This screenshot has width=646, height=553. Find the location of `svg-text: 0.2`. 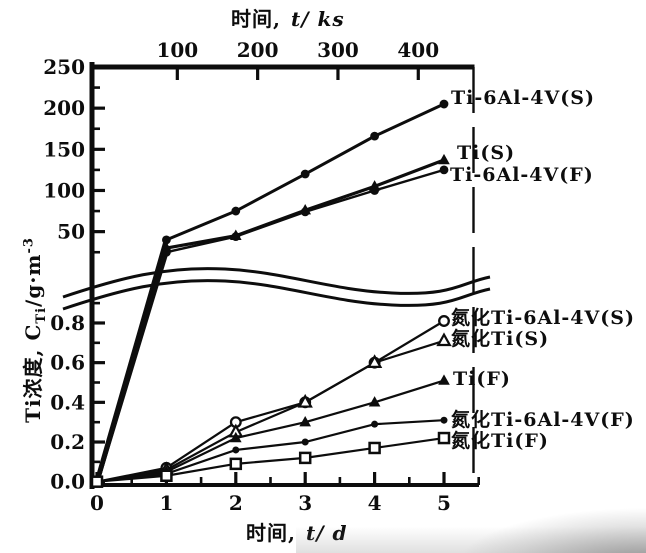

svg-text: 0.2 is located at coordinates (67, 442).